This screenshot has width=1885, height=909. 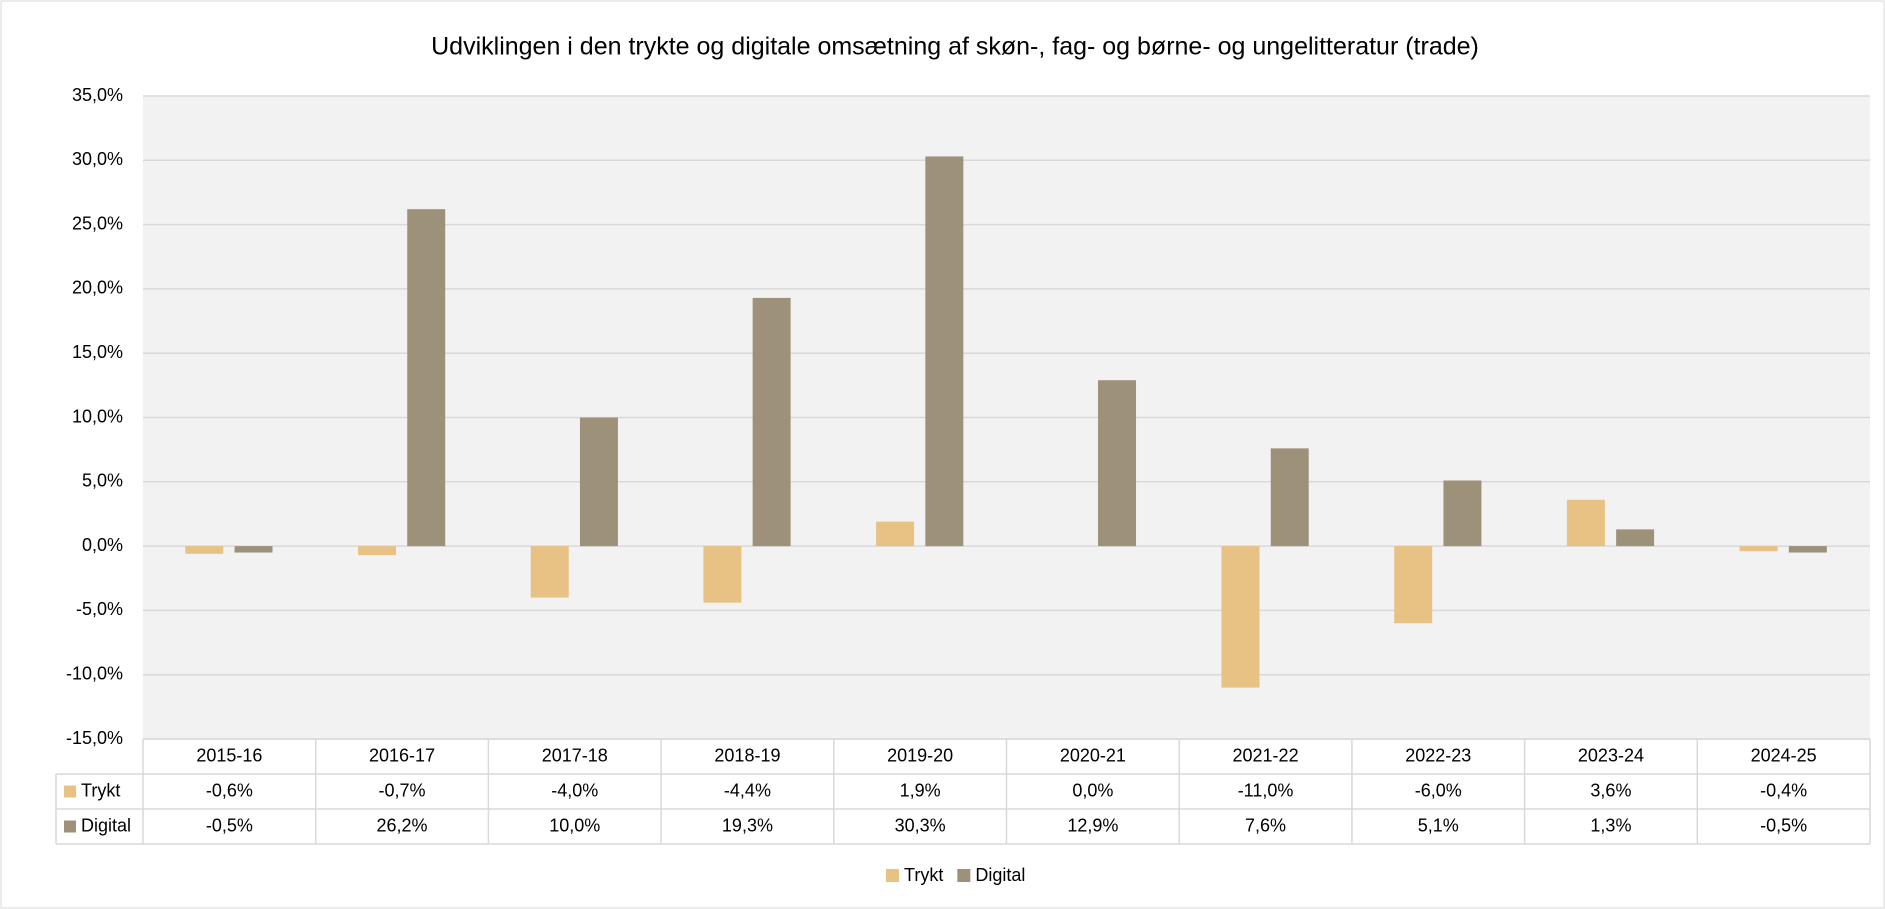 I want to click on data-label: 26,2%, so click(x=402, y=825).